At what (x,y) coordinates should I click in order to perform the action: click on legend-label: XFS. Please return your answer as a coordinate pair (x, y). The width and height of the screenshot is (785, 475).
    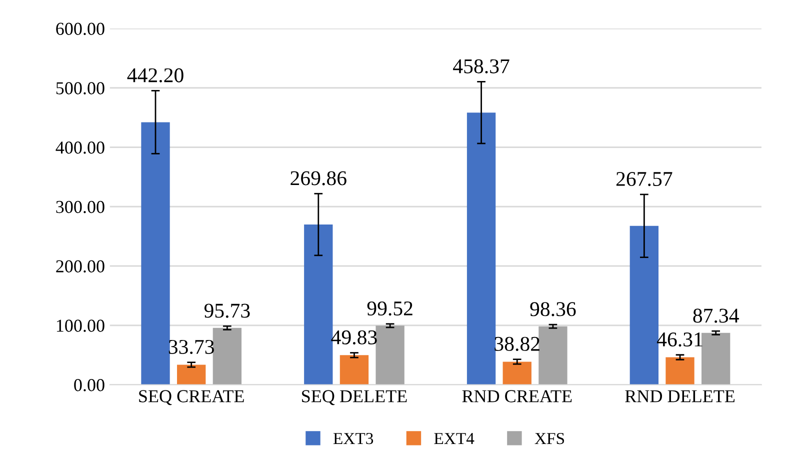
    Looking at the image, I should click on (549, 438).